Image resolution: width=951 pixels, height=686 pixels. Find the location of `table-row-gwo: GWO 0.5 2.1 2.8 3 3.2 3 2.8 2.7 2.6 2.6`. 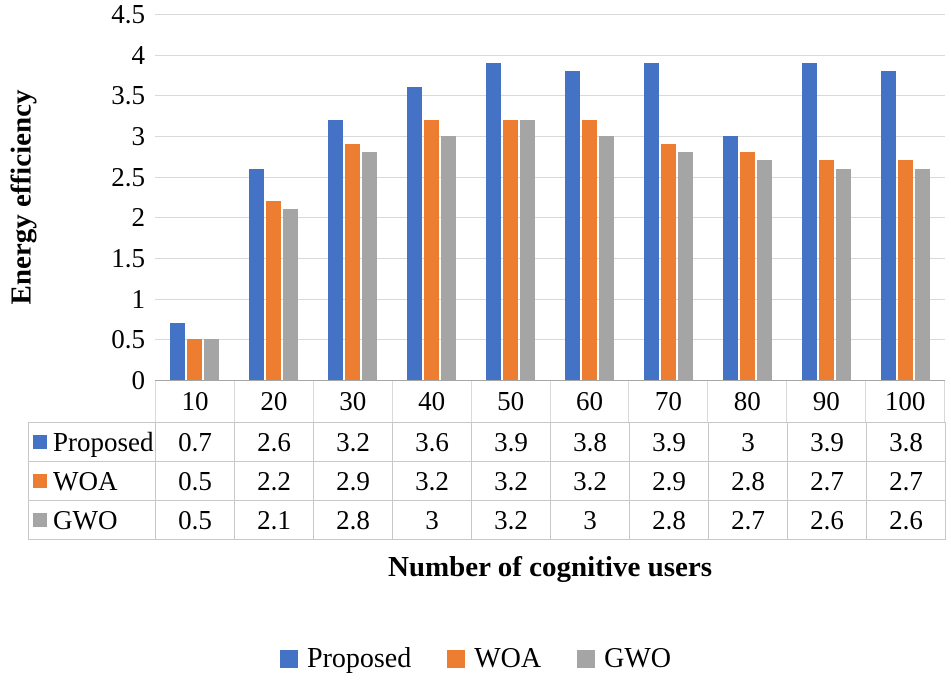

table-row-gwo: GWO 0.5 2.1 2.8 3 3.2 3 2.8 2.7 2.6 2.6 is located at coordinates (487, 520).